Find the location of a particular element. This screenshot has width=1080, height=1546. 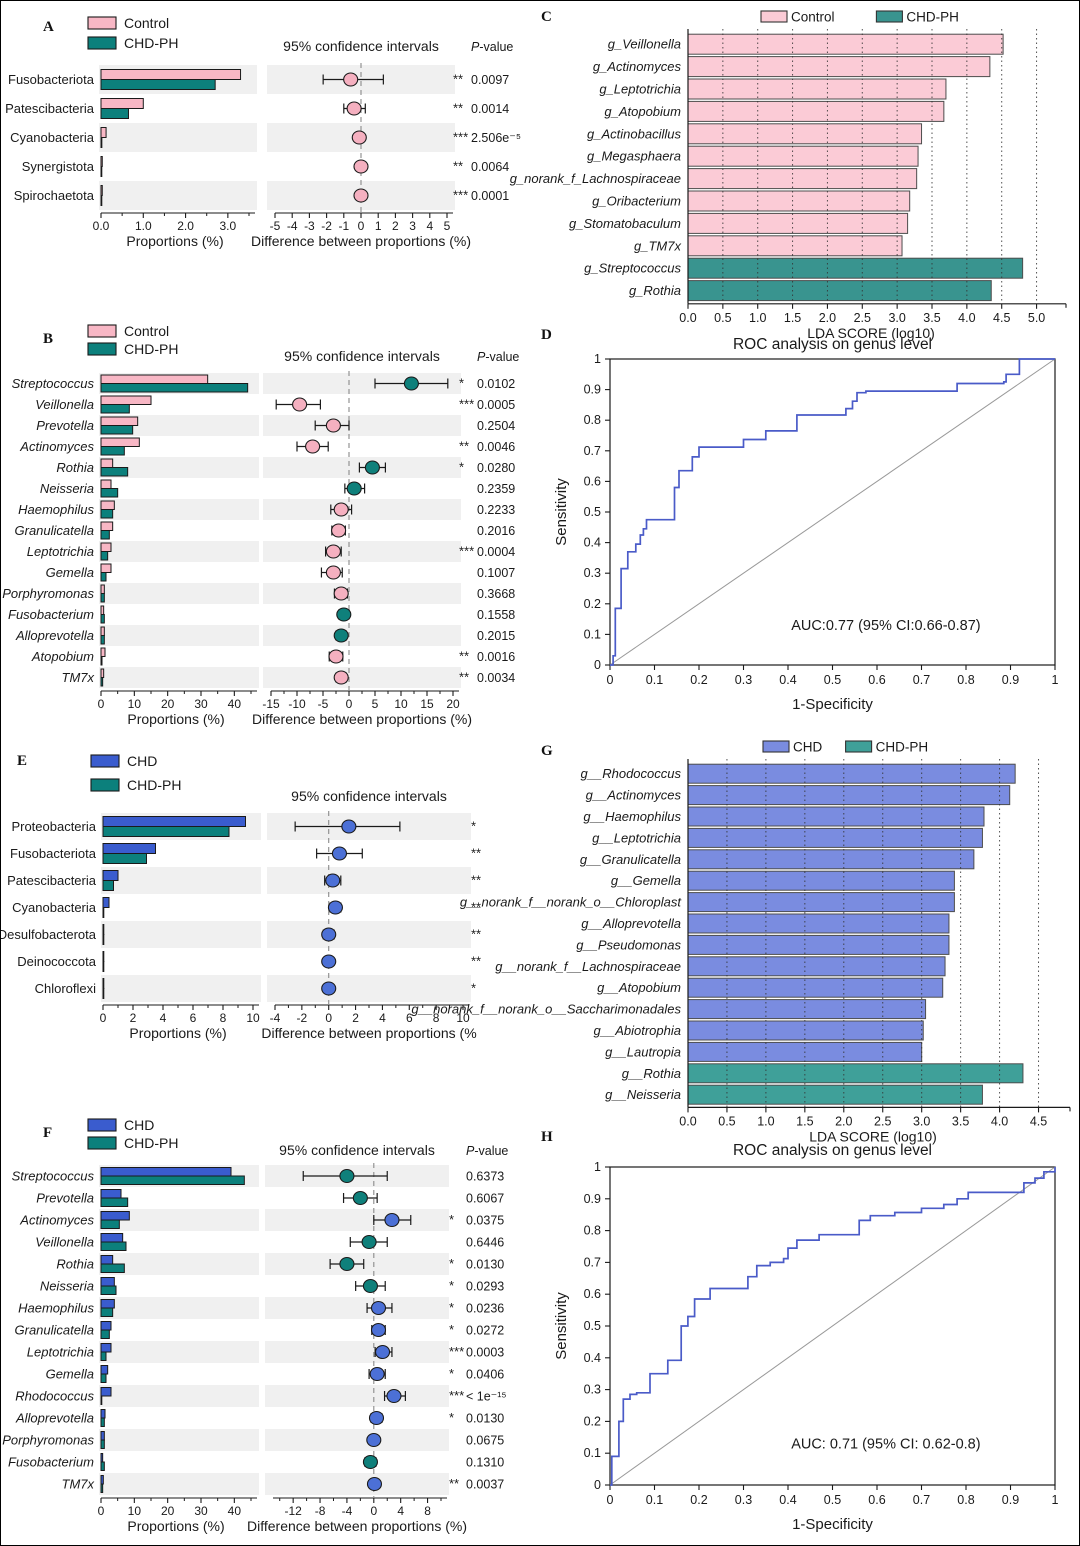

row-label: Alloprevotella is located at coordinates (54, 1418).